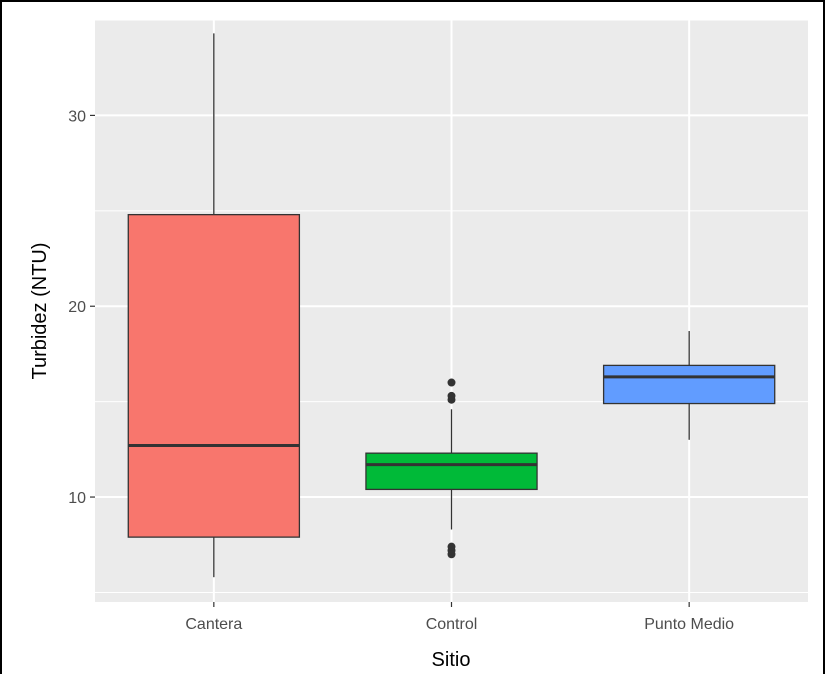  I want to click on box-control, so click(451, 468).